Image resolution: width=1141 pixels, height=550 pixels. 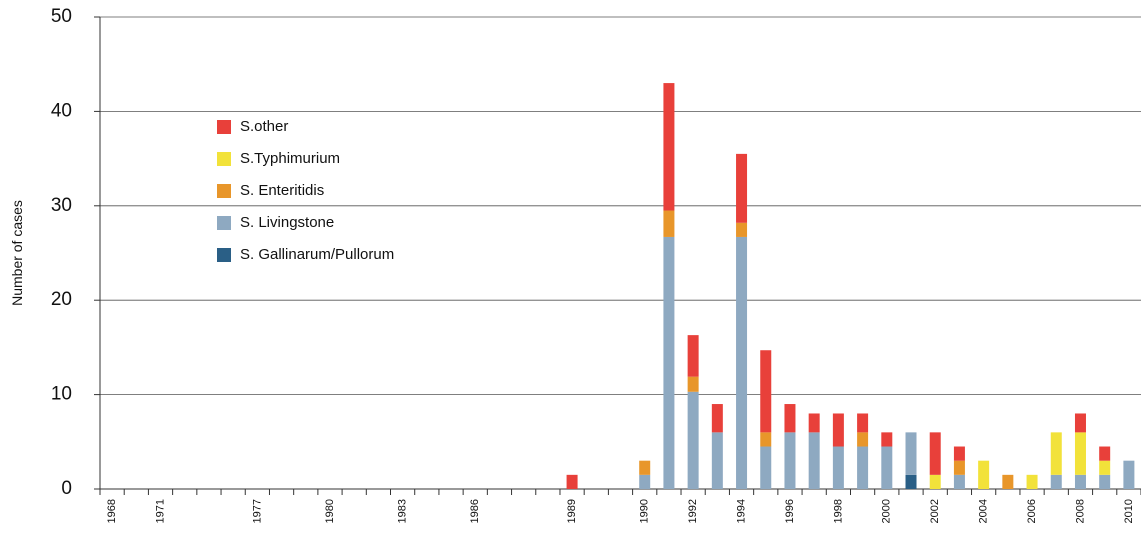 I want to click on legend-label: S. Gallinarum/Pullorum, so click(x=317, y=254).